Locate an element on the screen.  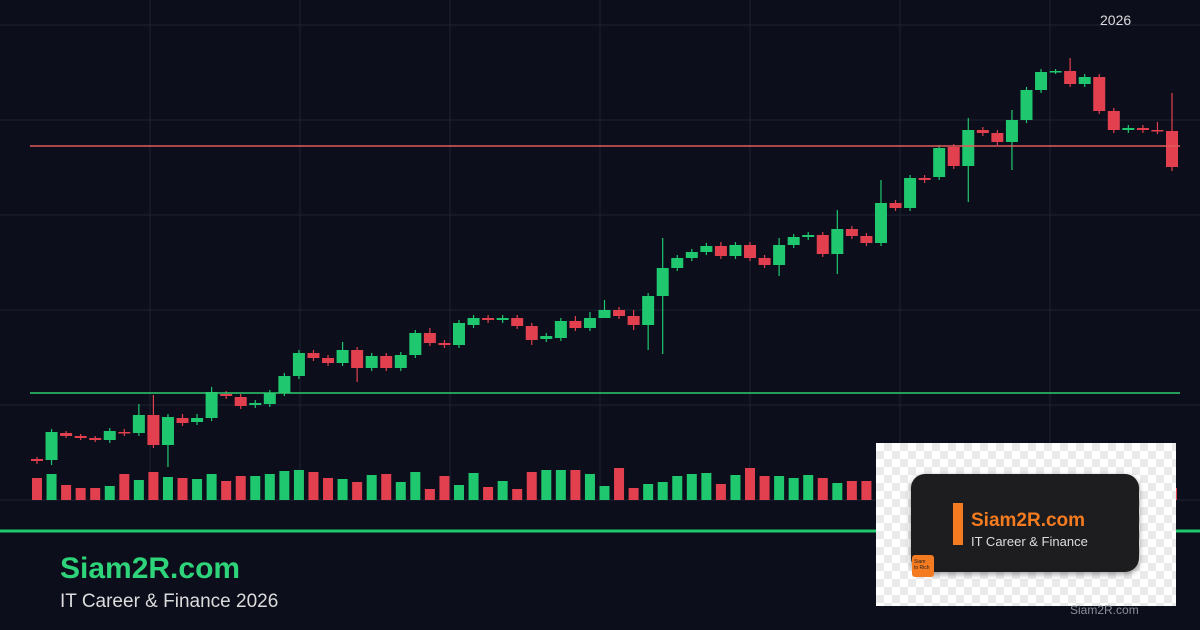
watermark: Siam2R.com is located at coordinates (1104, 610).